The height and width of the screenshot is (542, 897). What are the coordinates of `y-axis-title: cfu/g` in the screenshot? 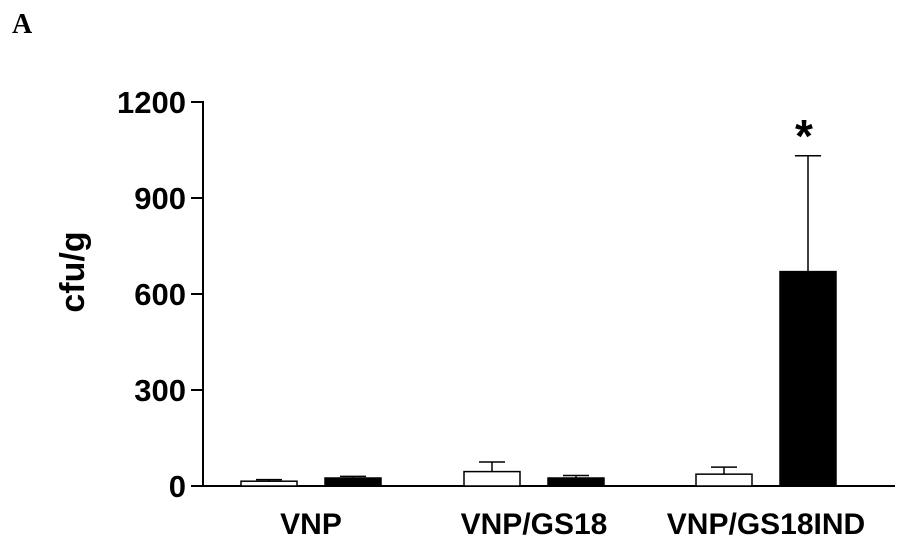 It's located at (73, 271).